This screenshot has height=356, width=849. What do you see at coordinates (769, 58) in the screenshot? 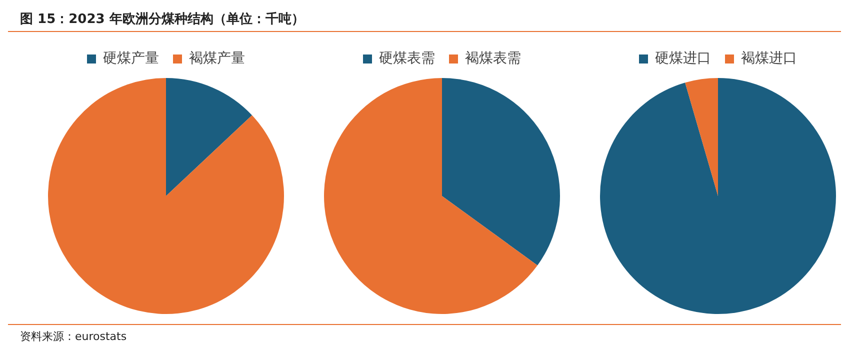
I see `legend-label: 褐煤进口` at bounding box center [769, 58].